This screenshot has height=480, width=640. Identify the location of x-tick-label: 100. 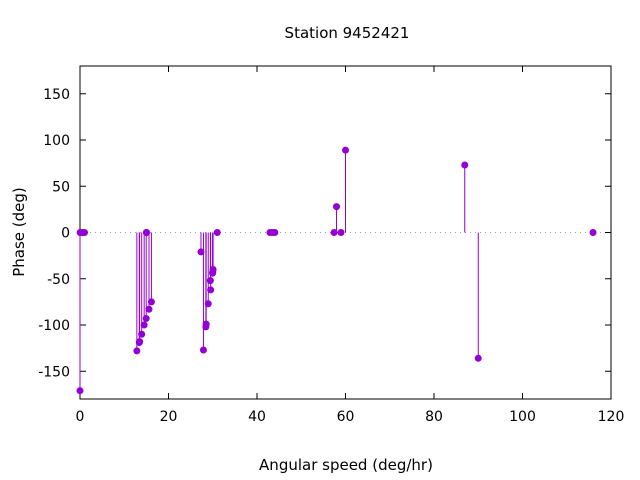
(522, 417).